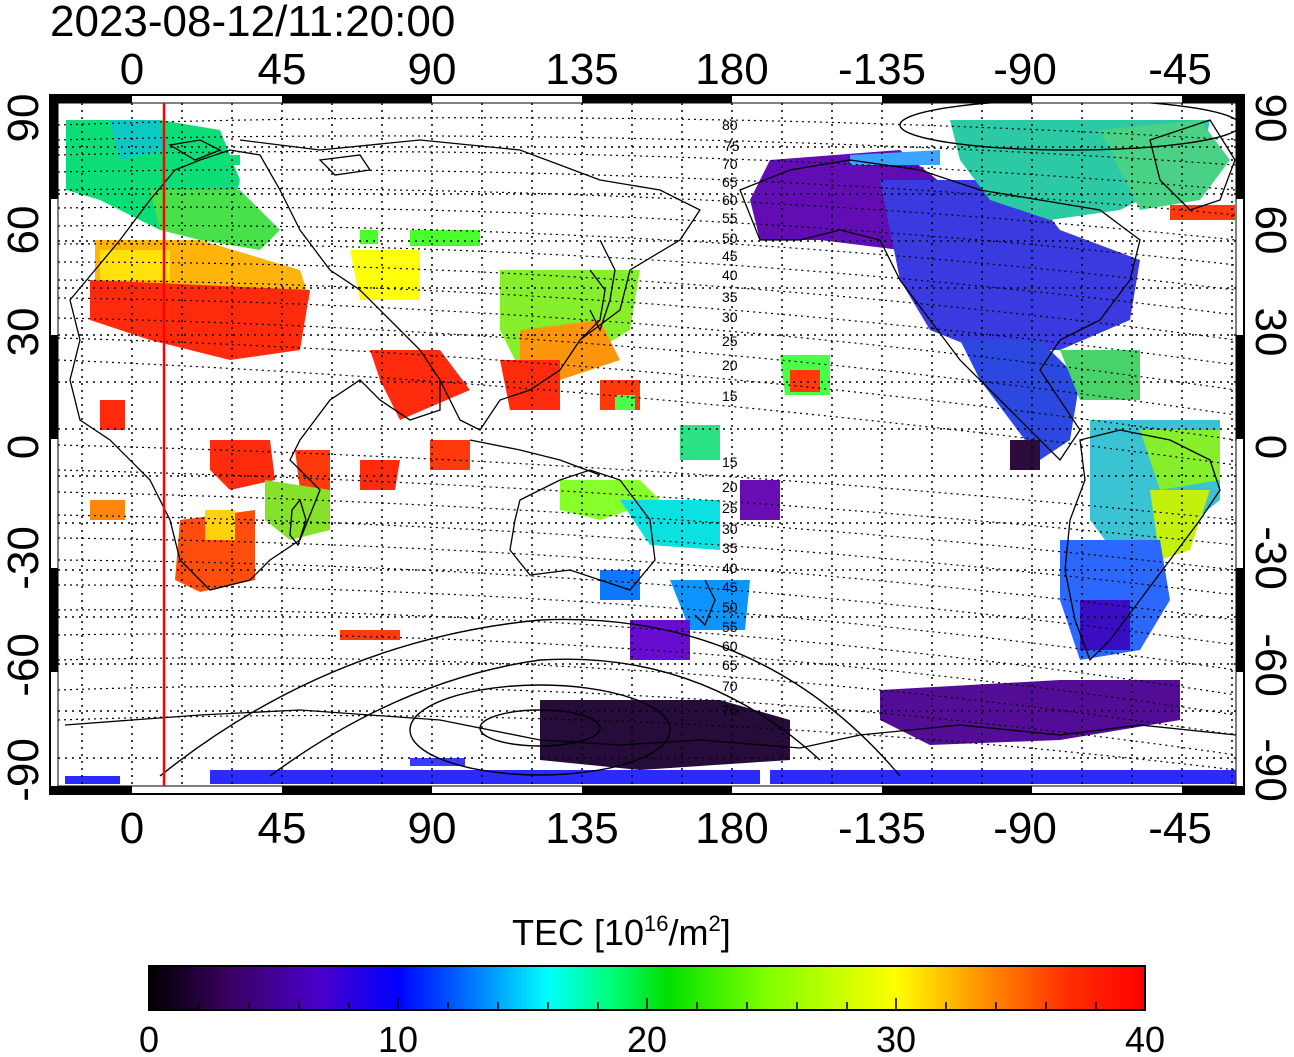  I want to click on bottom-longitude-labels: 0 45 90 135 180 -135 -90 -45, so click(666, 828).